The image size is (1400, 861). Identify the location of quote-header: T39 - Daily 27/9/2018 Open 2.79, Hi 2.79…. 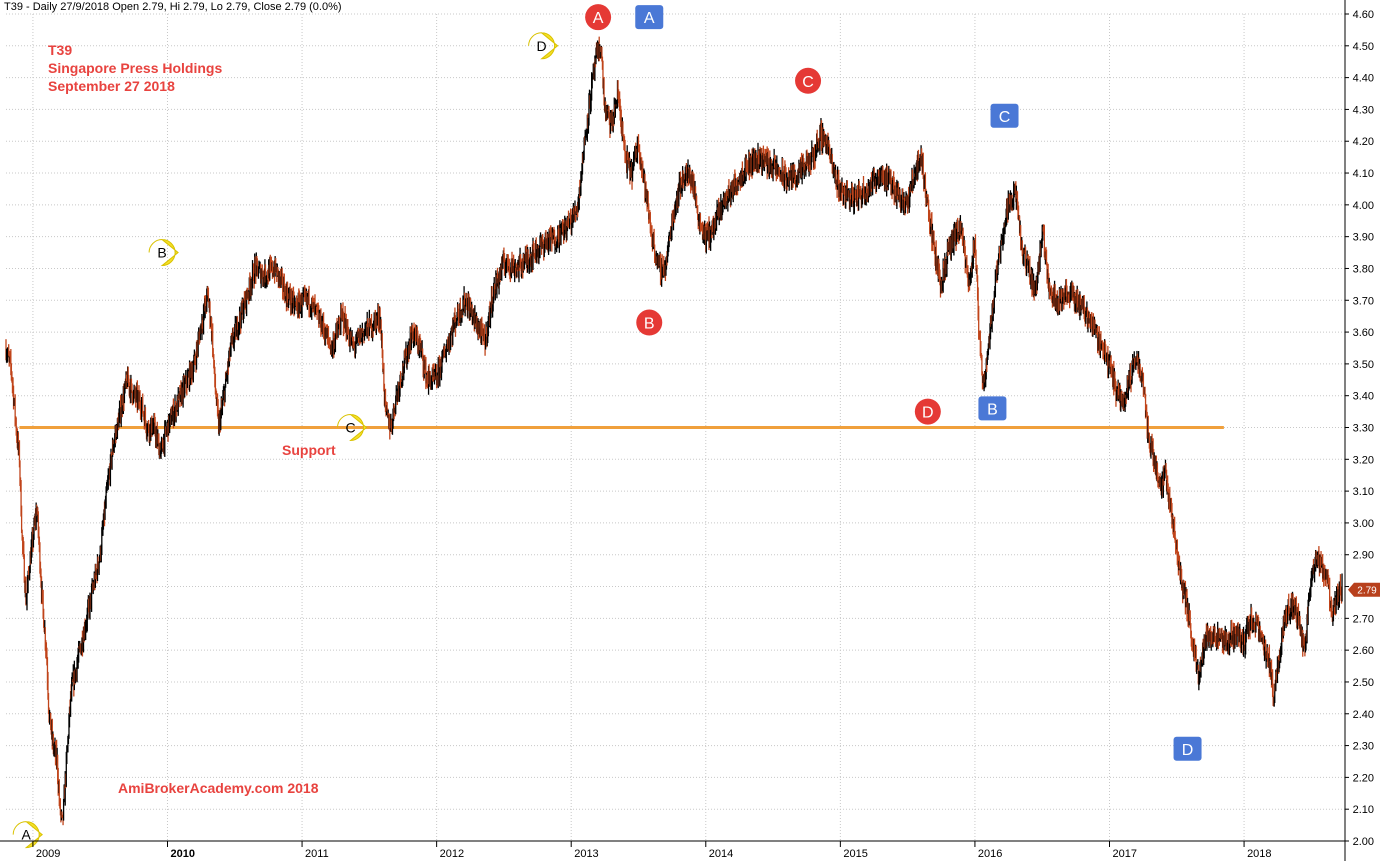
(173, 7).